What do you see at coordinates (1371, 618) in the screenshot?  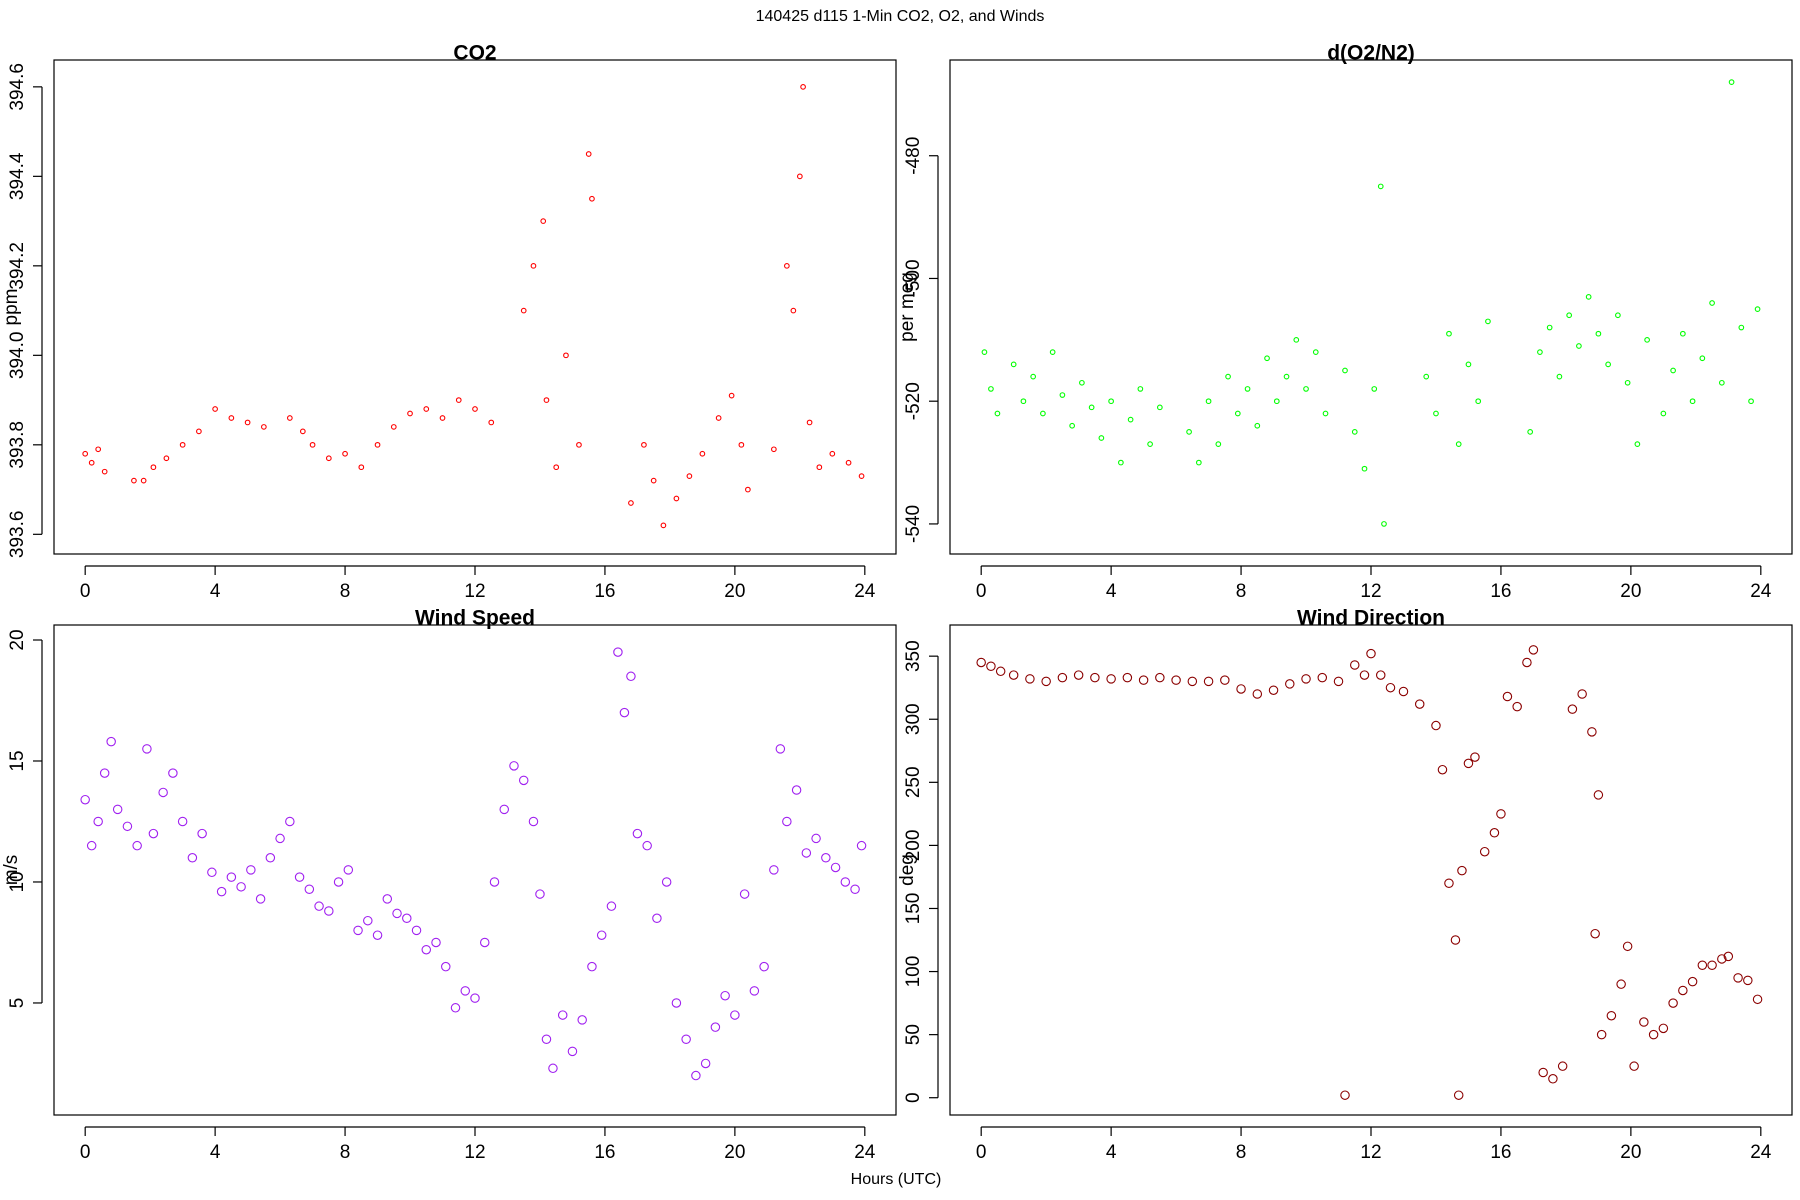 I see `panel-title: Wind Direction` at bounding box center [1371, 618].